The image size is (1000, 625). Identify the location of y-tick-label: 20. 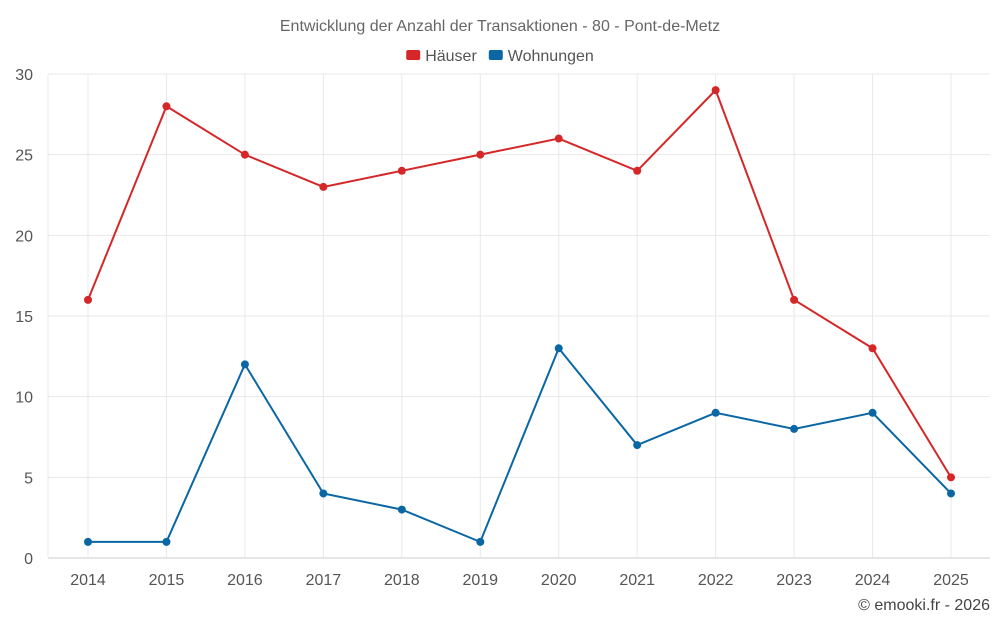
(24, 236).